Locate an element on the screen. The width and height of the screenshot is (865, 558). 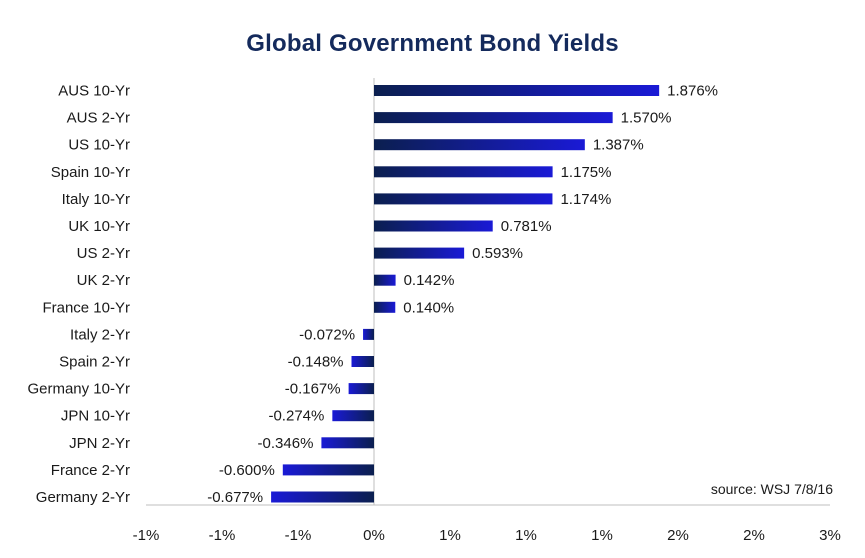
data-label: -0.072% is located at coordinates (327, 334).